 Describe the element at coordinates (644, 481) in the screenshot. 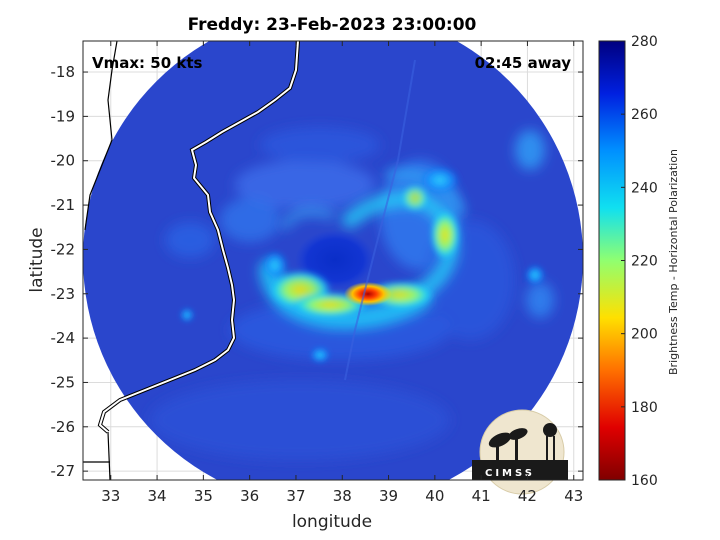

I see `colorbar-tick-label: 160` at that location.